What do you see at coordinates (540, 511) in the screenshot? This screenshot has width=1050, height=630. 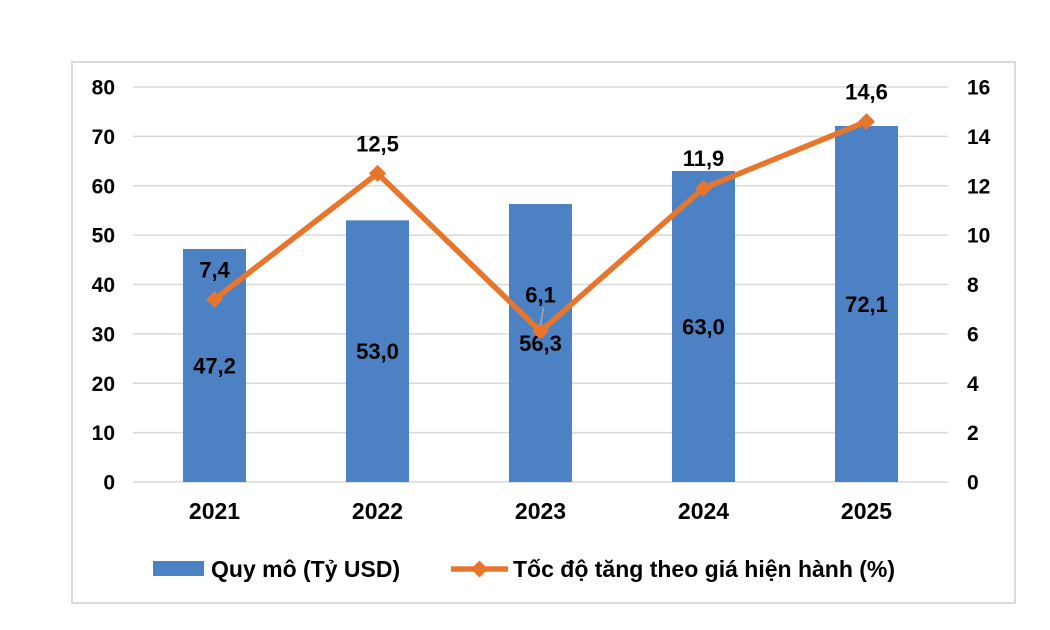 I see `x-axis-label: 2023` at bounding box center [540, 511].